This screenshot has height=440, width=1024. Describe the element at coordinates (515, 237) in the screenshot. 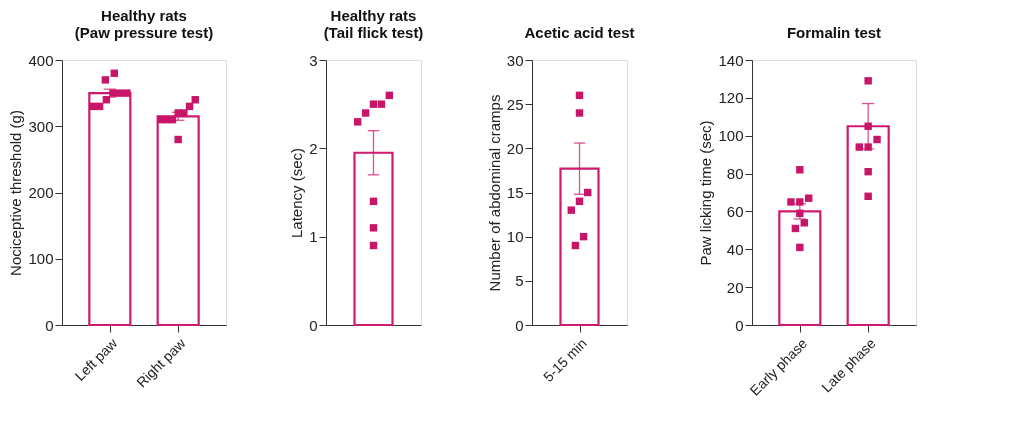

I see `y-tick-label: 10` at that location.